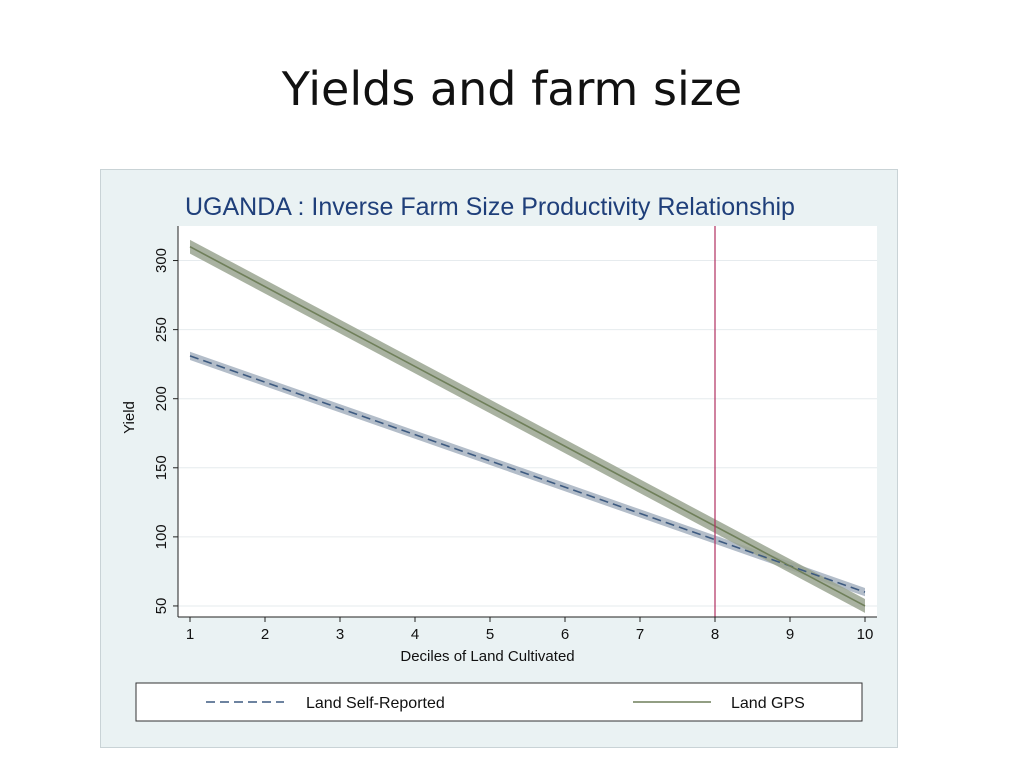 The image size is (1024, 768). Describe the element at coordinates (161, 606) in the screenshot. I see `y-tick-label: 50` at that location.